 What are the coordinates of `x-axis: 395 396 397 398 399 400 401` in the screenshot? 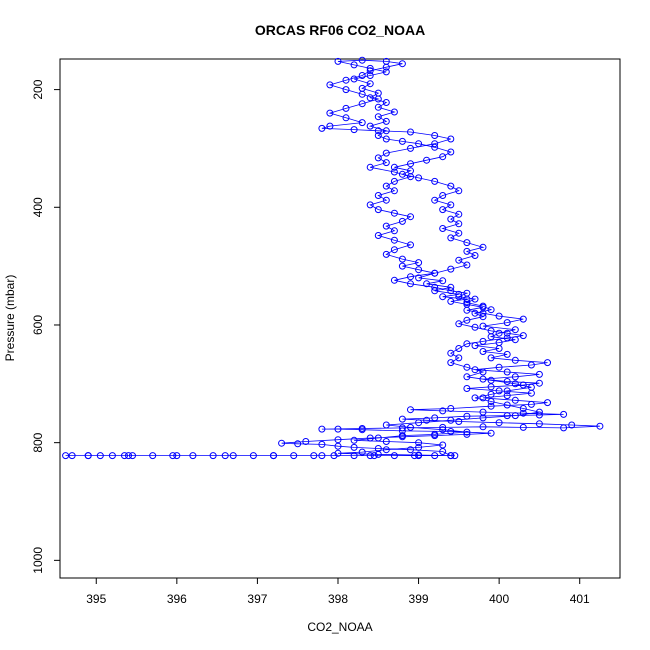 It's located at (338, 591).